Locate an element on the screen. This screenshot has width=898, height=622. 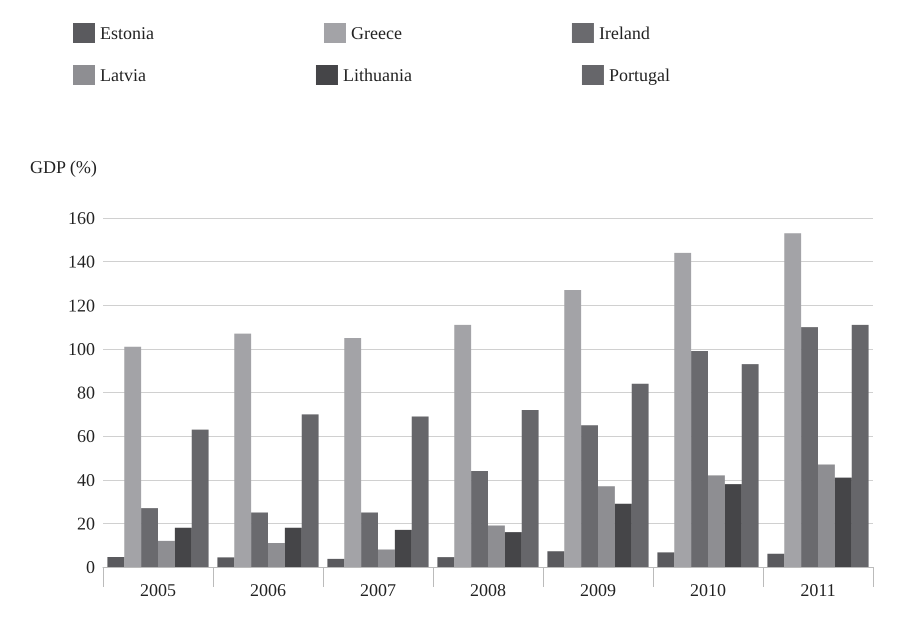
y-tick-label: 120 is located at coordinates (81, 305).